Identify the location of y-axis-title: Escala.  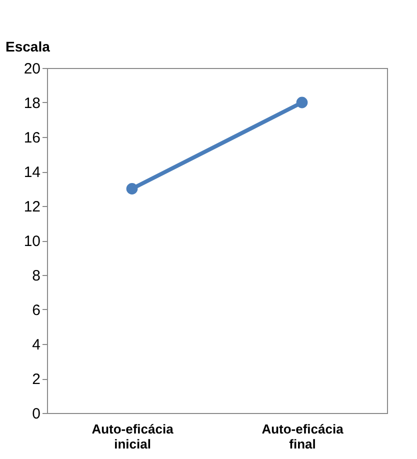
(28, 46).